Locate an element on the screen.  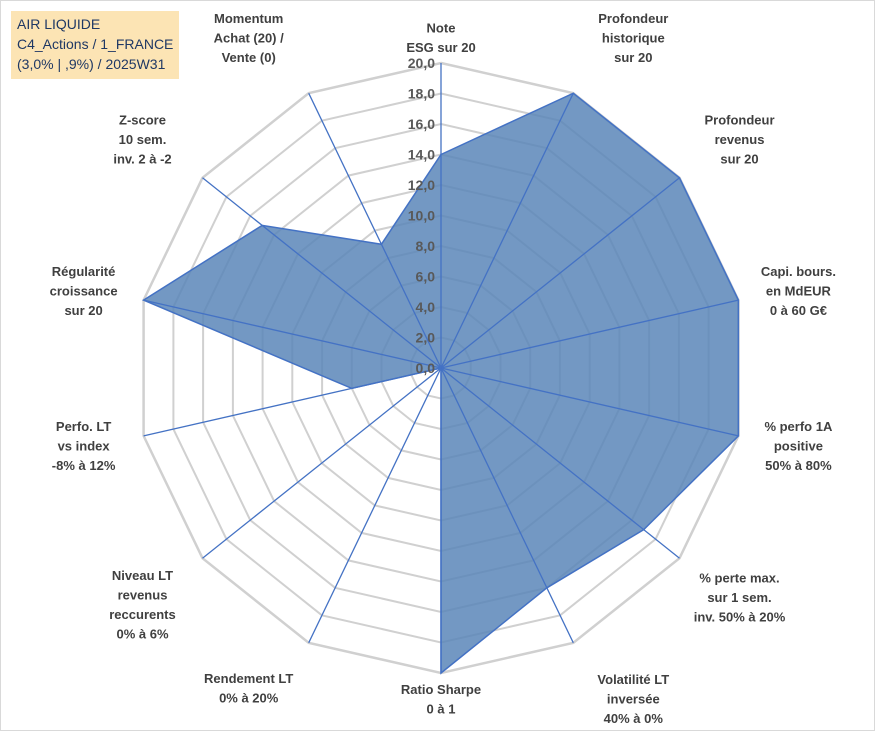
category-label-line: 50% à 80% is located at coordinates (798, 465).